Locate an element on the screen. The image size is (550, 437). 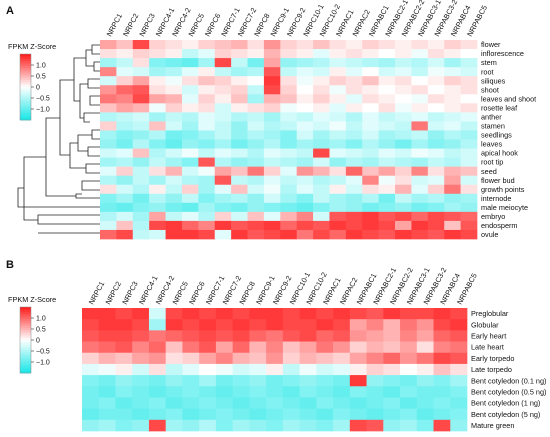
heatmap-a-cell-r19-c2 is located at coordinates (141, 216).